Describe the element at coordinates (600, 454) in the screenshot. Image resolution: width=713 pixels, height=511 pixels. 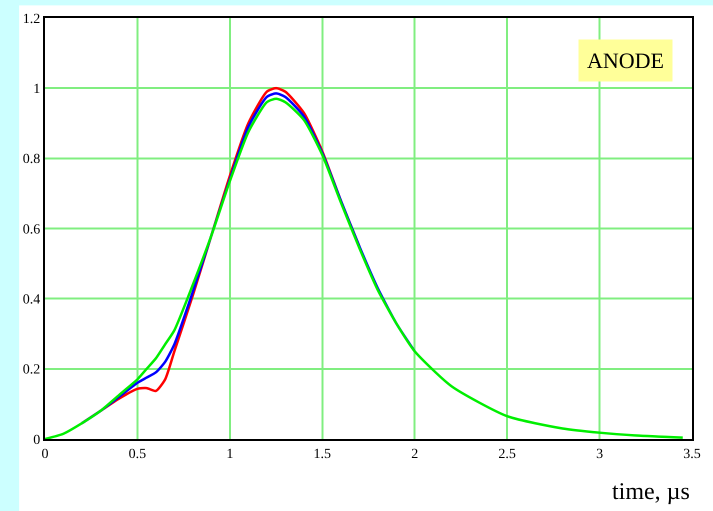
I see `x-tick-label: 3` at that location.